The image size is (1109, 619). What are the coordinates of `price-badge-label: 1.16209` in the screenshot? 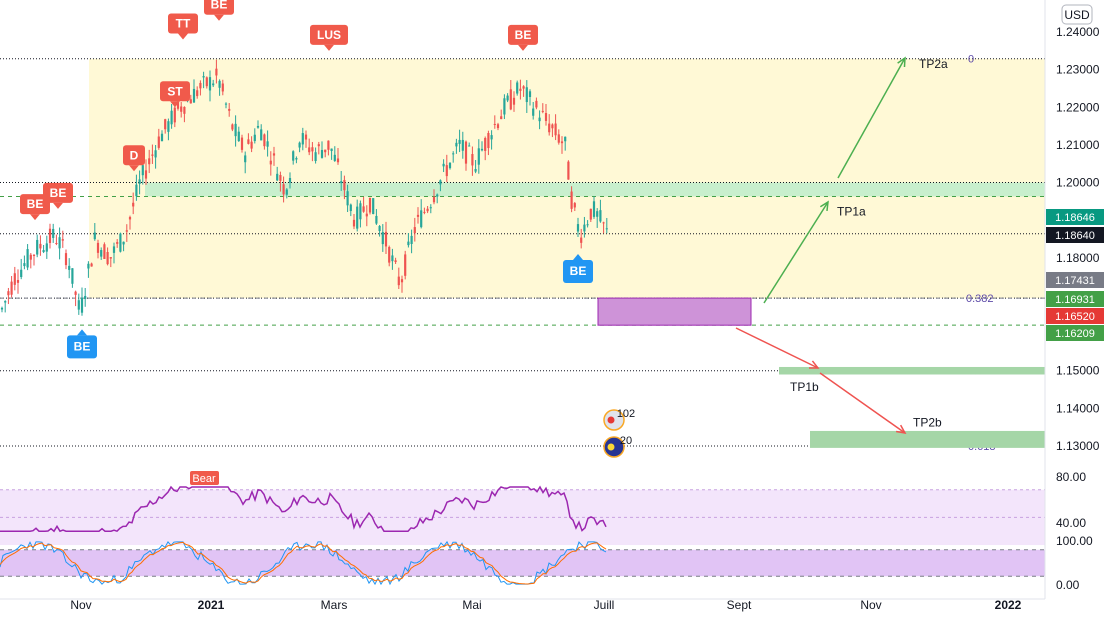 It's located at (1075, 334).